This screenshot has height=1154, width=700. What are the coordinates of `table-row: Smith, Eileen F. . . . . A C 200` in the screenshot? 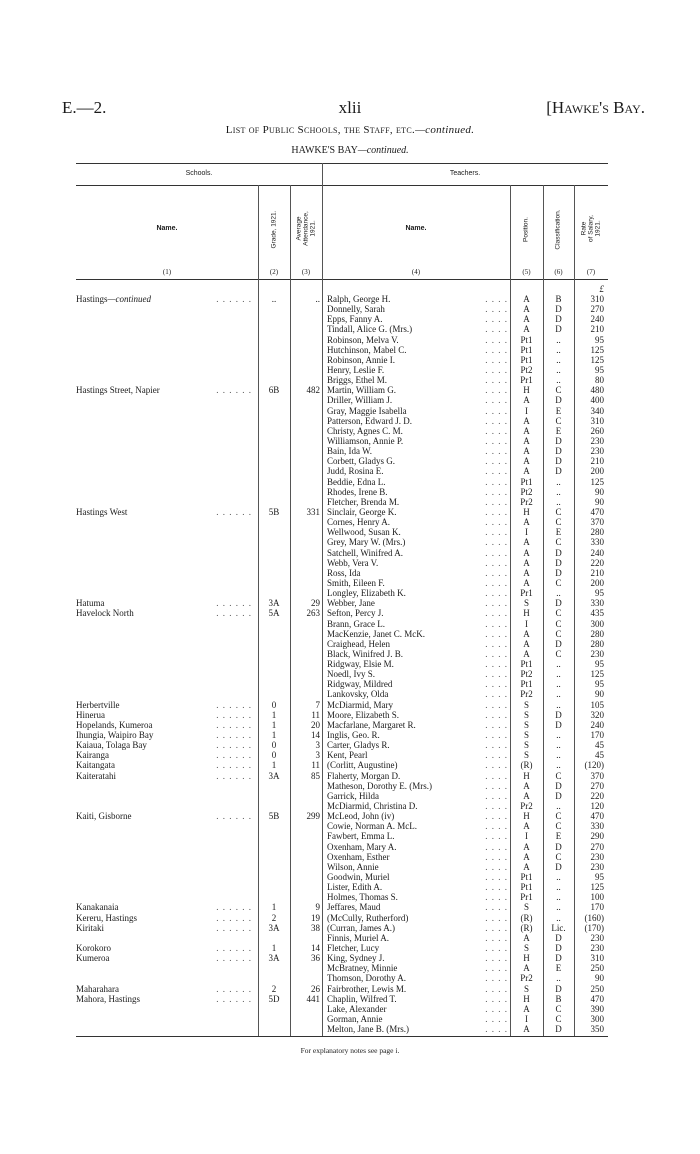 It's located at (350, 583).